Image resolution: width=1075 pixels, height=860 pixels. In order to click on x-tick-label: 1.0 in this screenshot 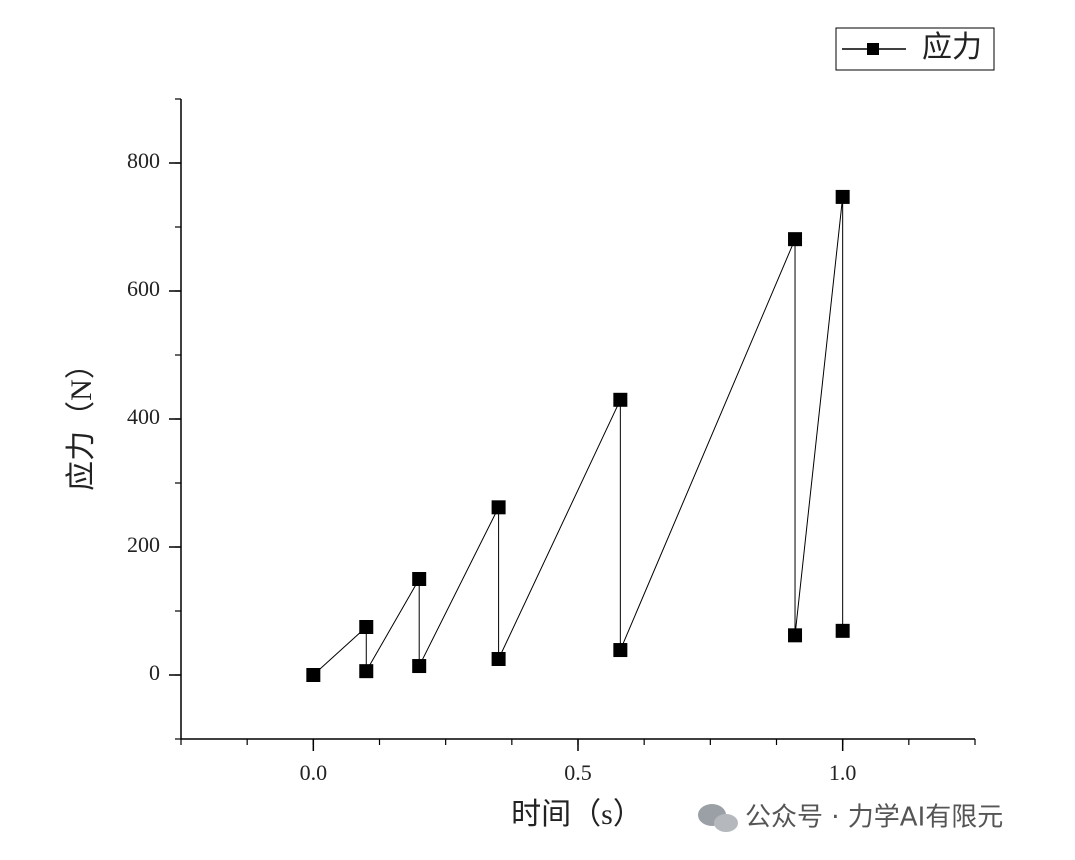, I will do `click(843, 772)`.